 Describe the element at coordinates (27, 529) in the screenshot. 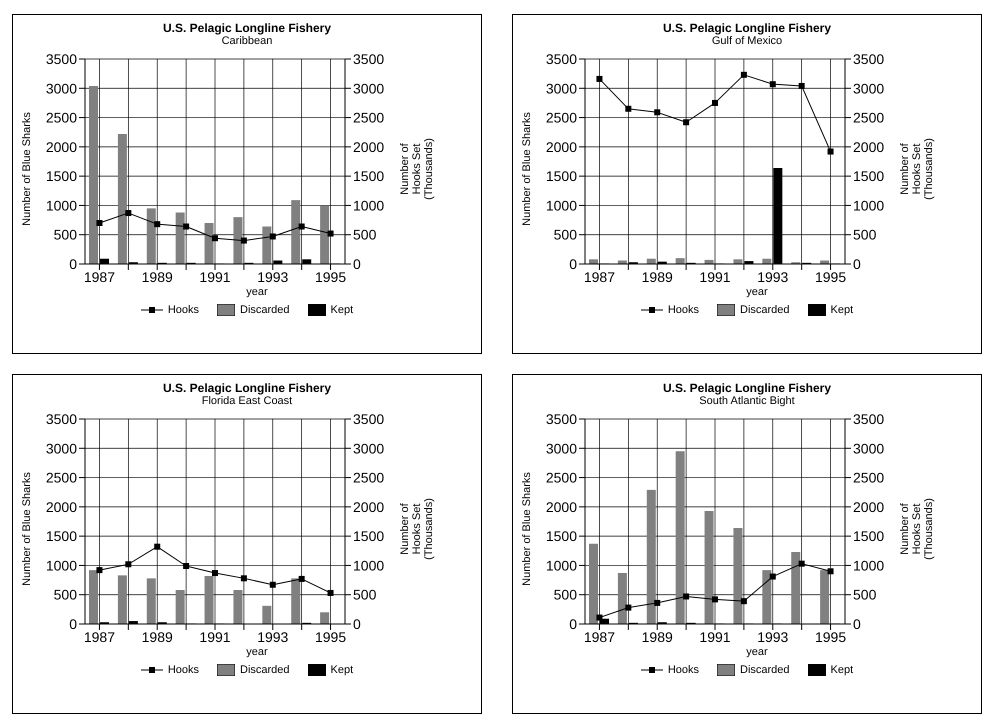

I see `y-axis-title: Number of Blue Sharks` at that location.